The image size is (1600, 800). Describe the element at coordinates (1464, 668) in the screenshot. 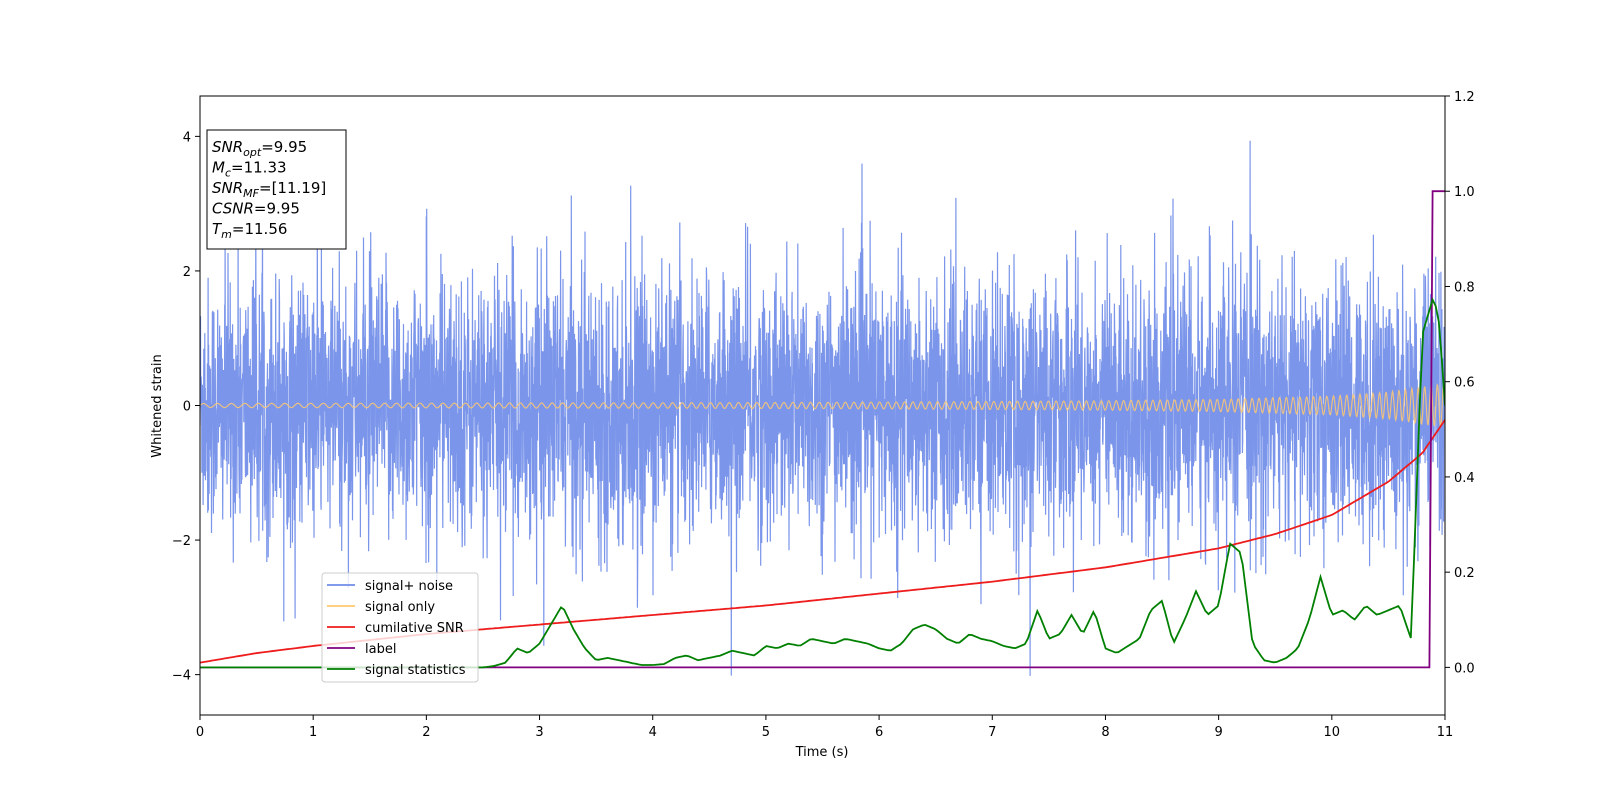

I see `y2-tick-label: 0.0` at that location.